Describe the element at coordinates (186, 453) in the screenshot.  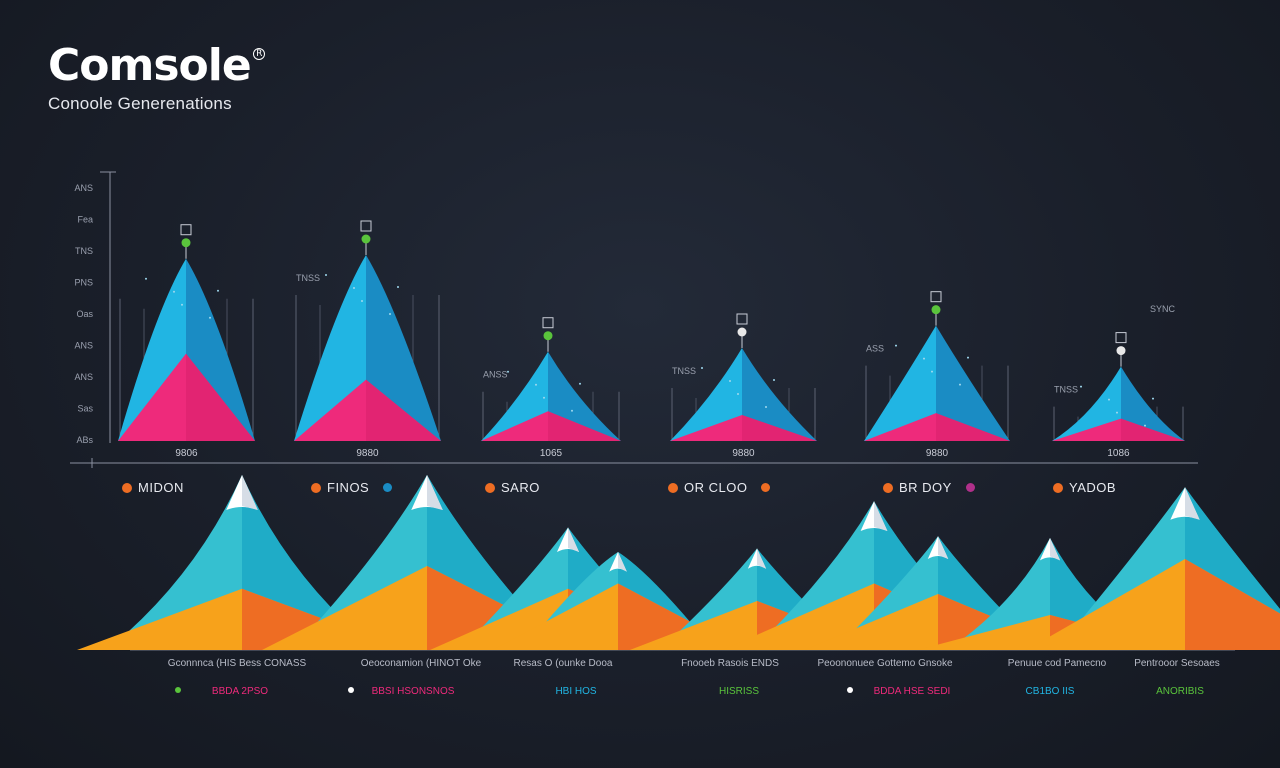
I see `group-label: 9806` at that location.